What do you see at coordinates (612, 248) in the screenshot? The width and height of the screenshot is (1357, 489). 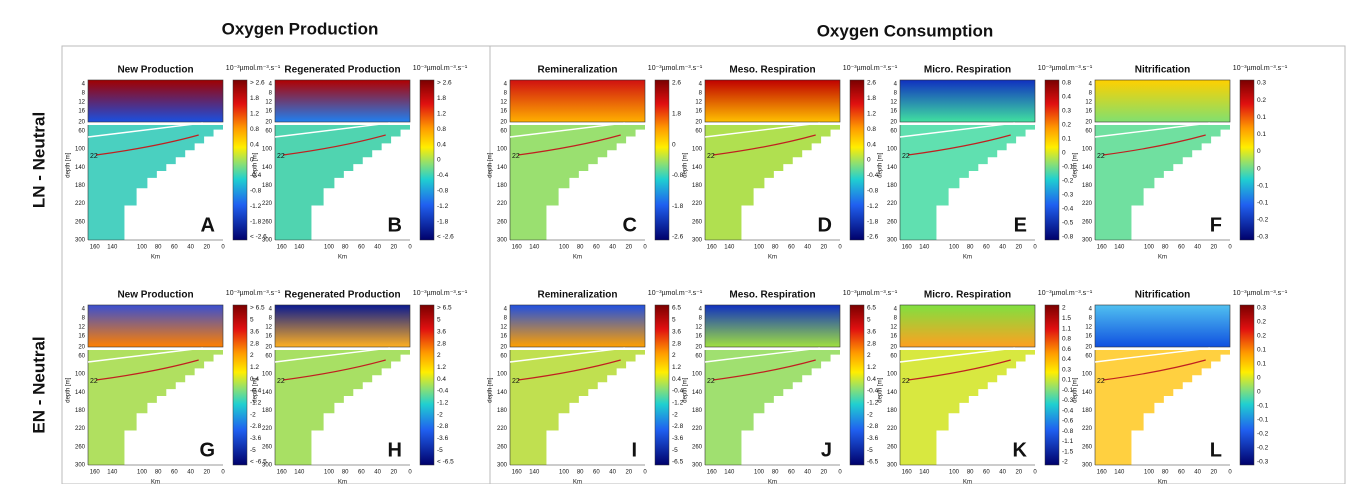 I see `km-tick-label: 40` at bounding box center [612, 248].